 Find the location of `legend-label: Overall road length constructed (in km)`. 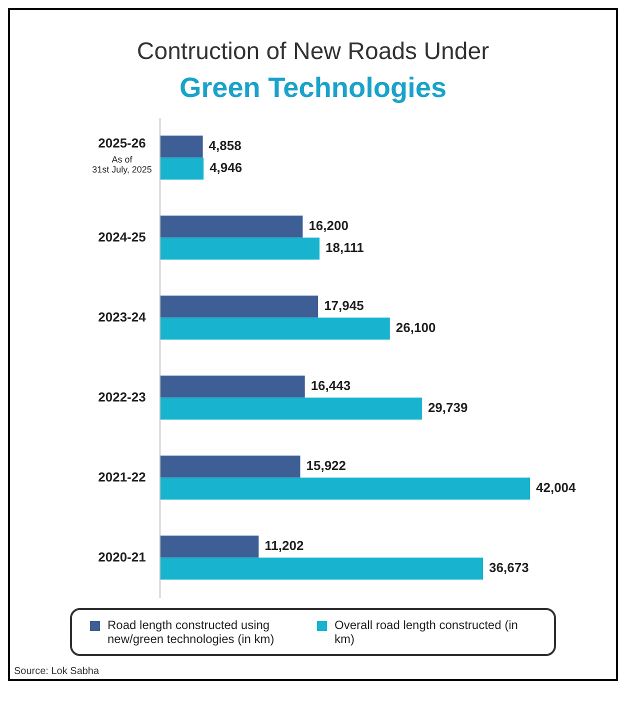

legend-label: Overall road length constructed (in km) is located at coordinates (426, 632).